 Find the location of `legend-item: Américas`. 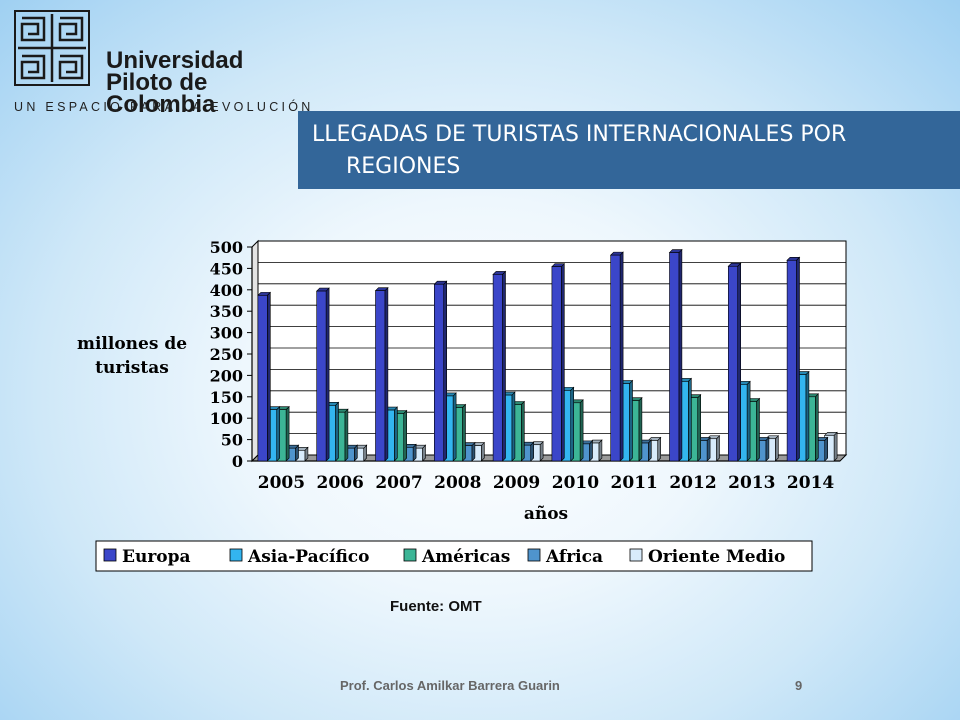

legend-item: Américas is located at coordinates (456, 557).